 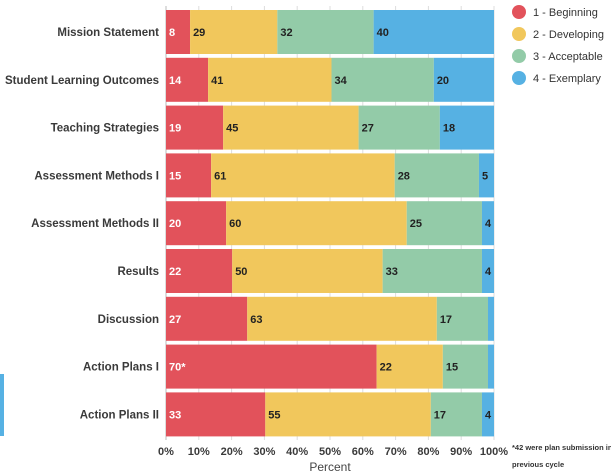 I want to click on x-tick-label: 0%, so click(x=166, y=452).